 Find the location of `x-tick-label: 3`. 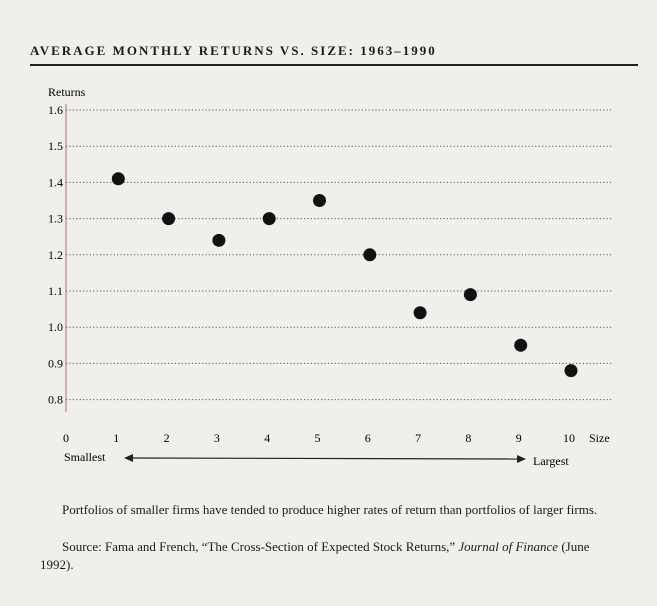

x-tick-label: 3 is located at coordinates (217, 438).